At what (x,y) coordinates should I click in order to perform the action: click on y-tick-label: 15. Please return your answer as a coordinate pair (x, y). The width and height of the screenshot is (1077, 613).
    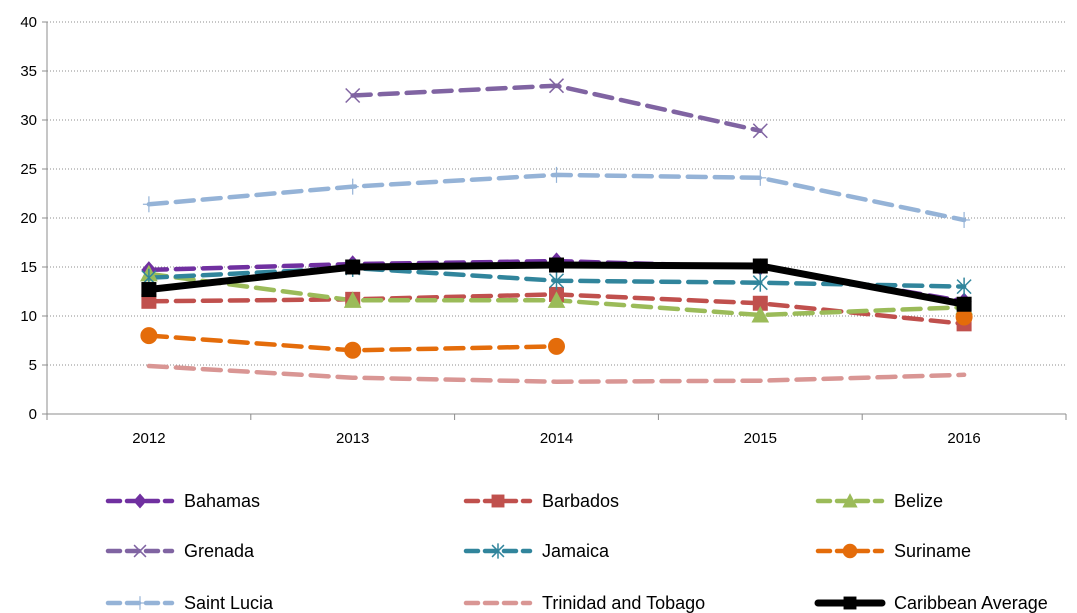
    Looking at the image, I should click on (28, 267).